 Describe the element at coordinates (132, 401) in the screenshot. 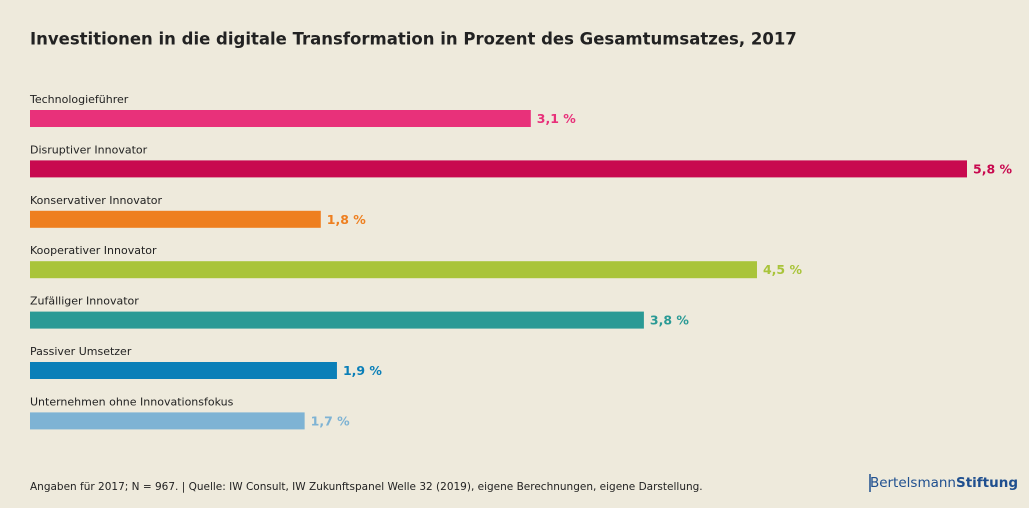

I see `category-label: Unternehmen ohne Innovationsfokus` at that location.